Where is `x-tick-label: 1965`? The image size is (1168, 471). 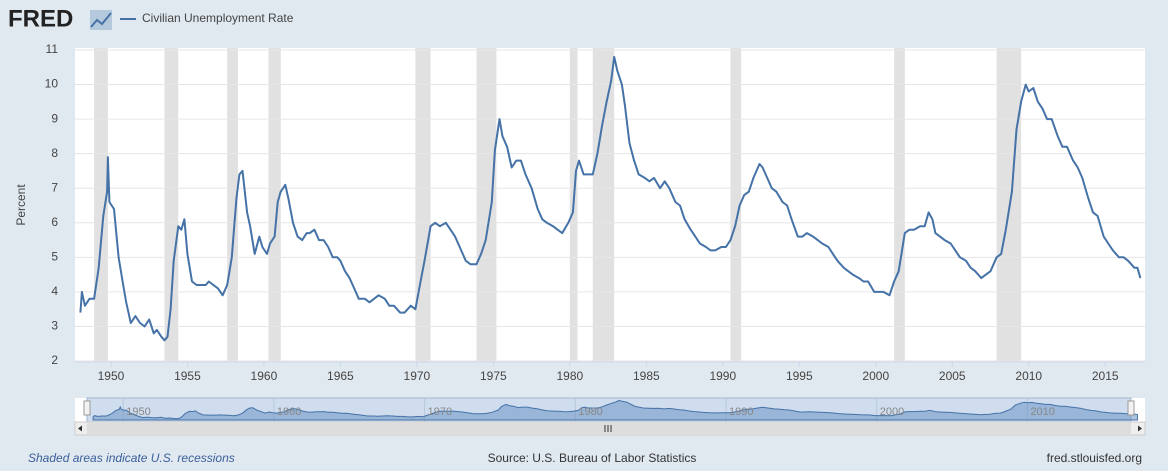 x-tick-label: 1965 is located at coordinates (340, 376).